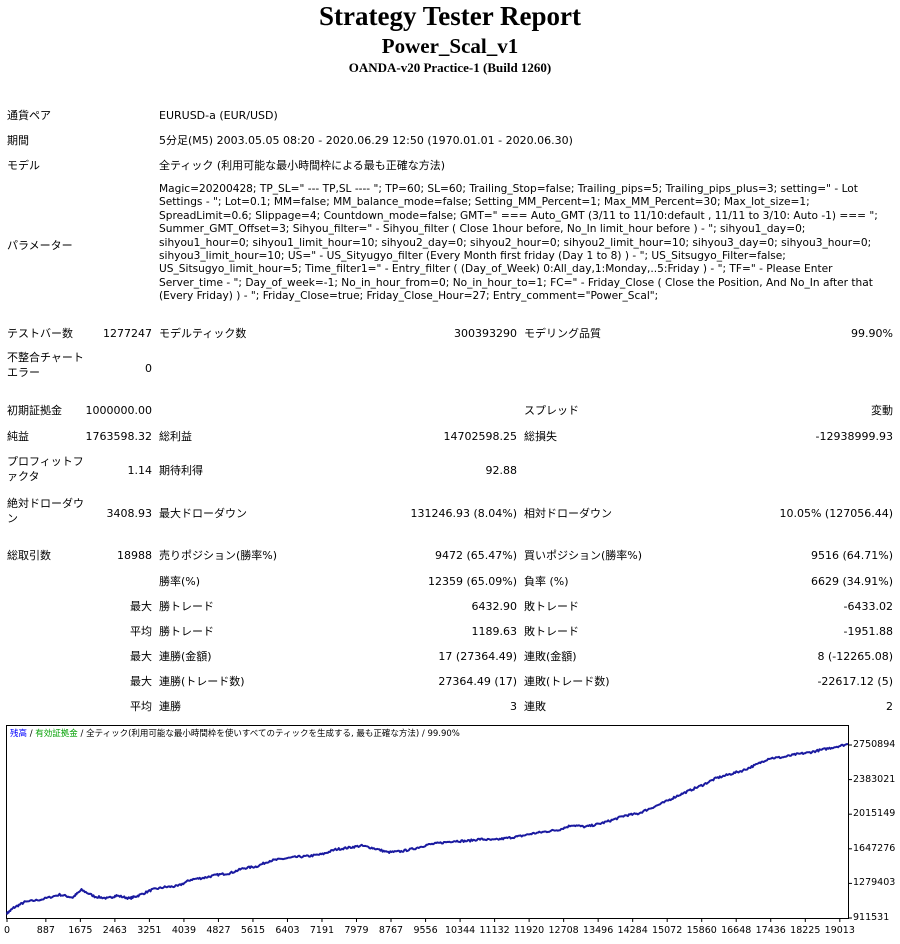 This screenshot has height=944, width=900. I want to click on mismatch-value: 0, so click(148, 368).